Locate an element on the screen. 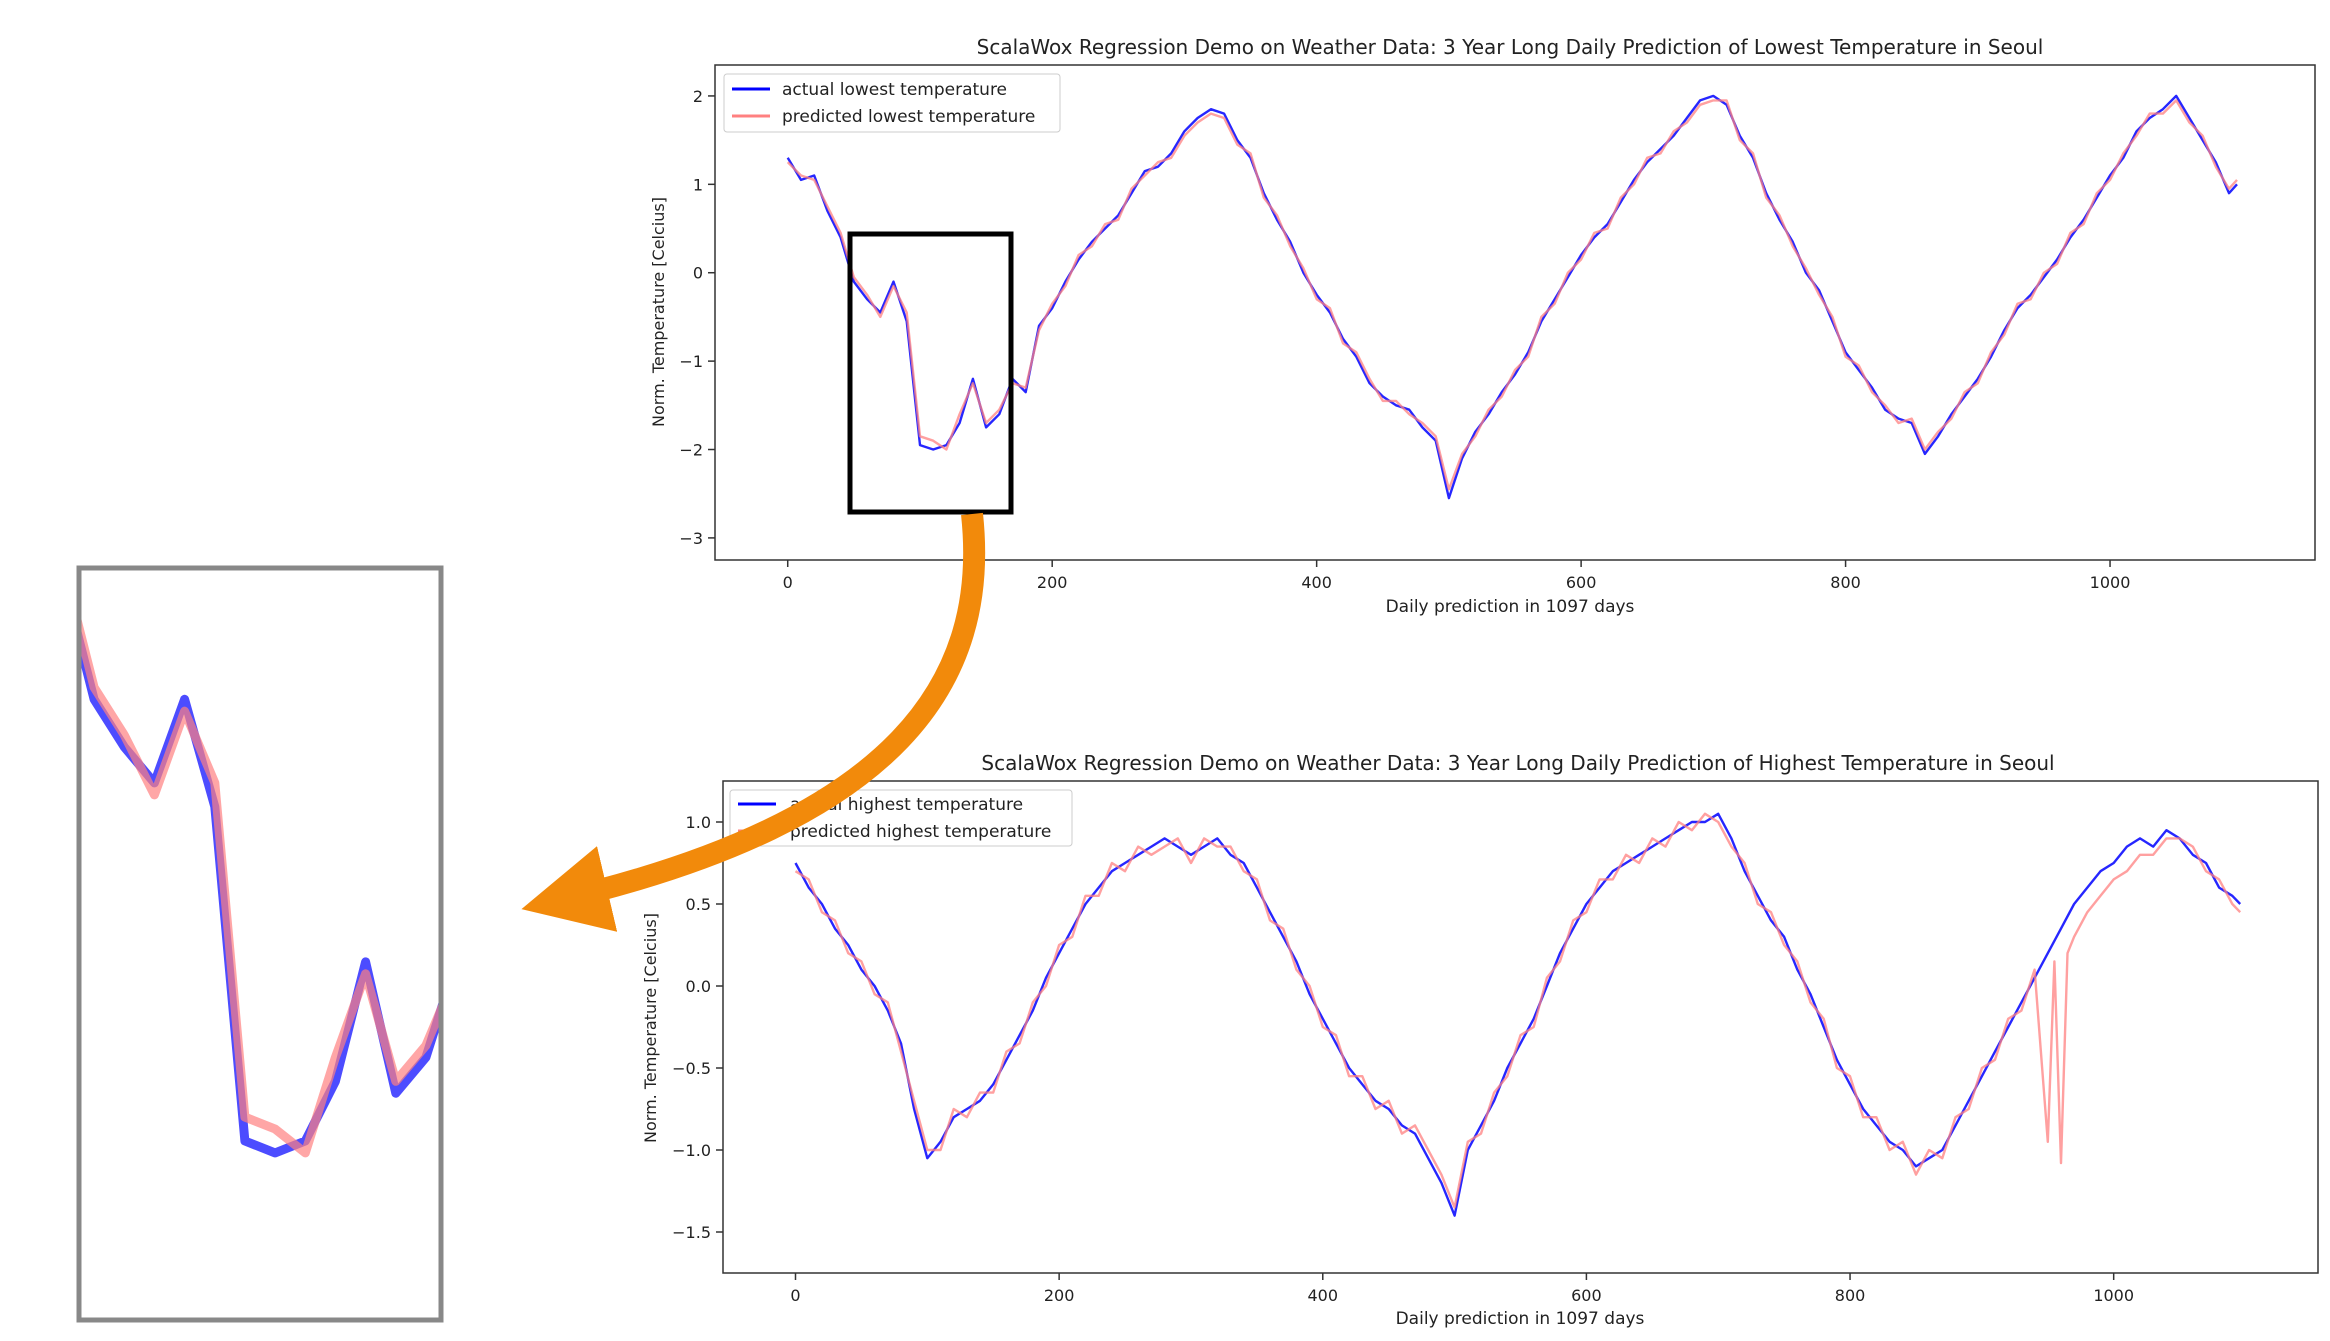  chart1-ytick-label: 1 is located at coordinates (698, 184).